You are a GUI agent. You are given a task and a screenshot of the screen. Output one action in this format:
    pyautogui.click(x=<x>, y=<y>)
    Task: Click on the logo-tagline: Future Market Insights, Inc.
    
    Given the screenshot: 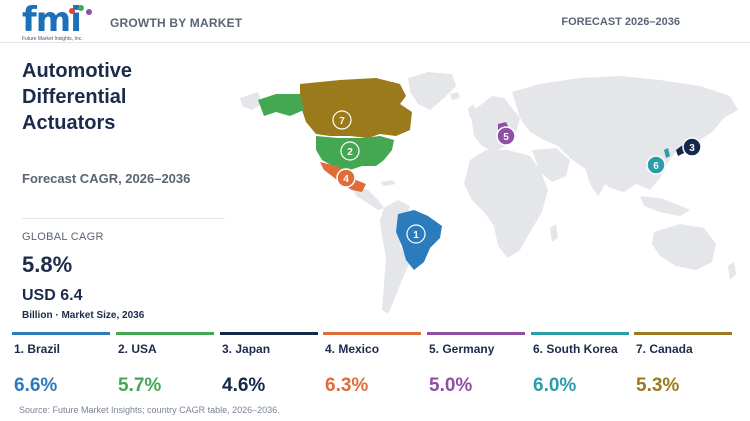 What is the action you would take?
    pyautogui.click(x=52, y=39)
    